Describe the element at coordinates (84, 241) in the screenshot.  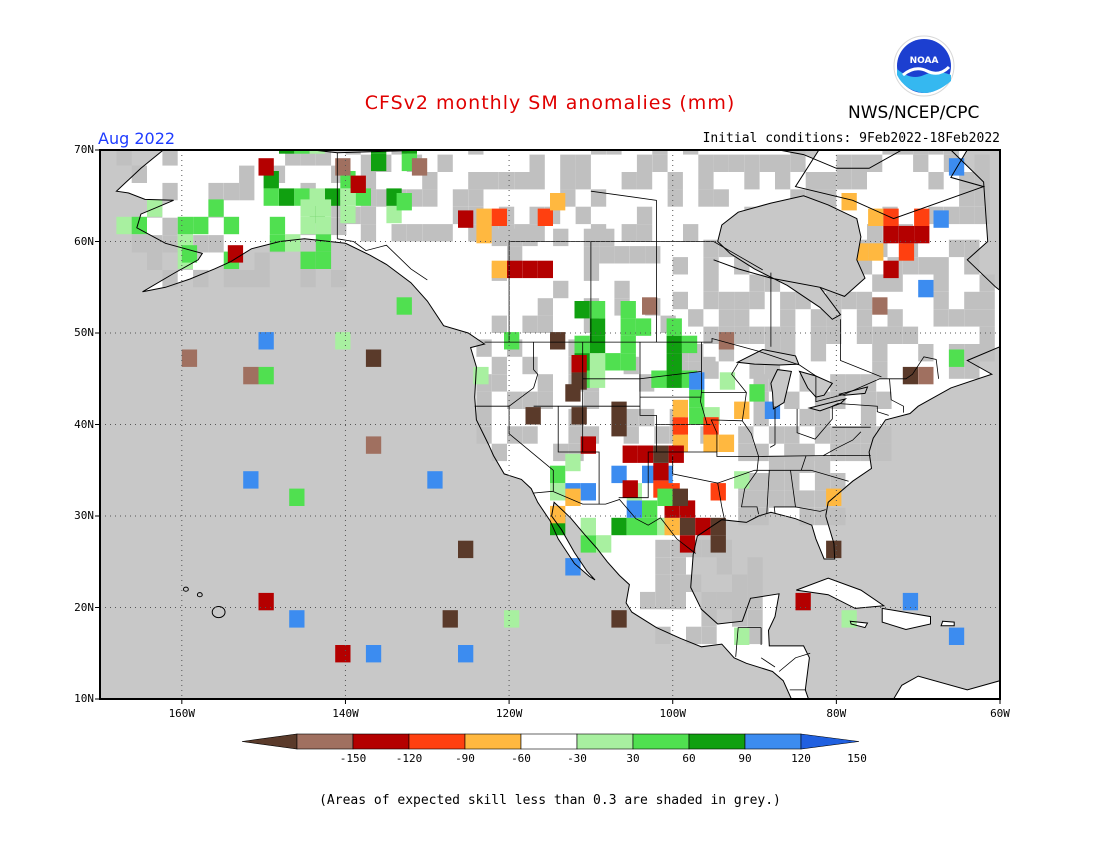
I see `lat-label: 60N` at that location.